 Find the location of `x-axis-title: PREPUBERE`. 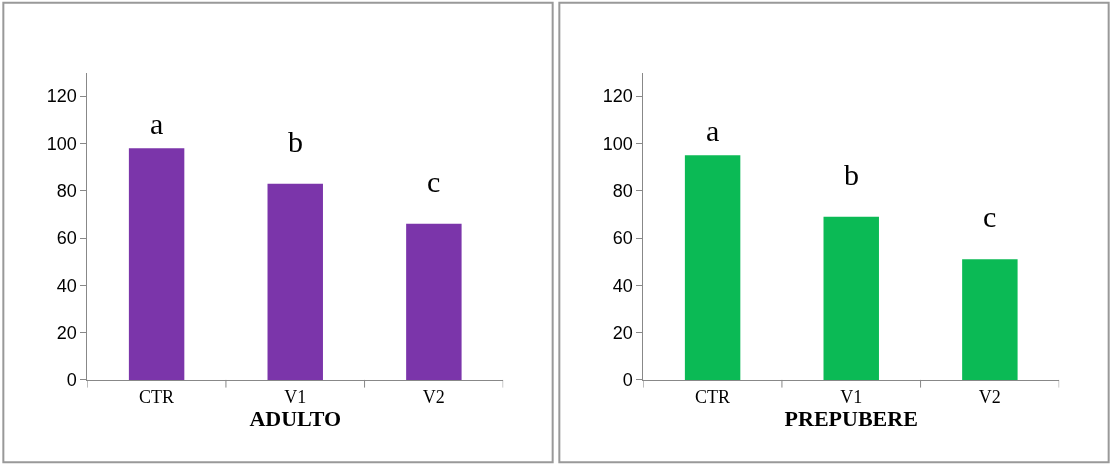

x-axis-title: PREPUBERE is located at coordinates (851, 419).